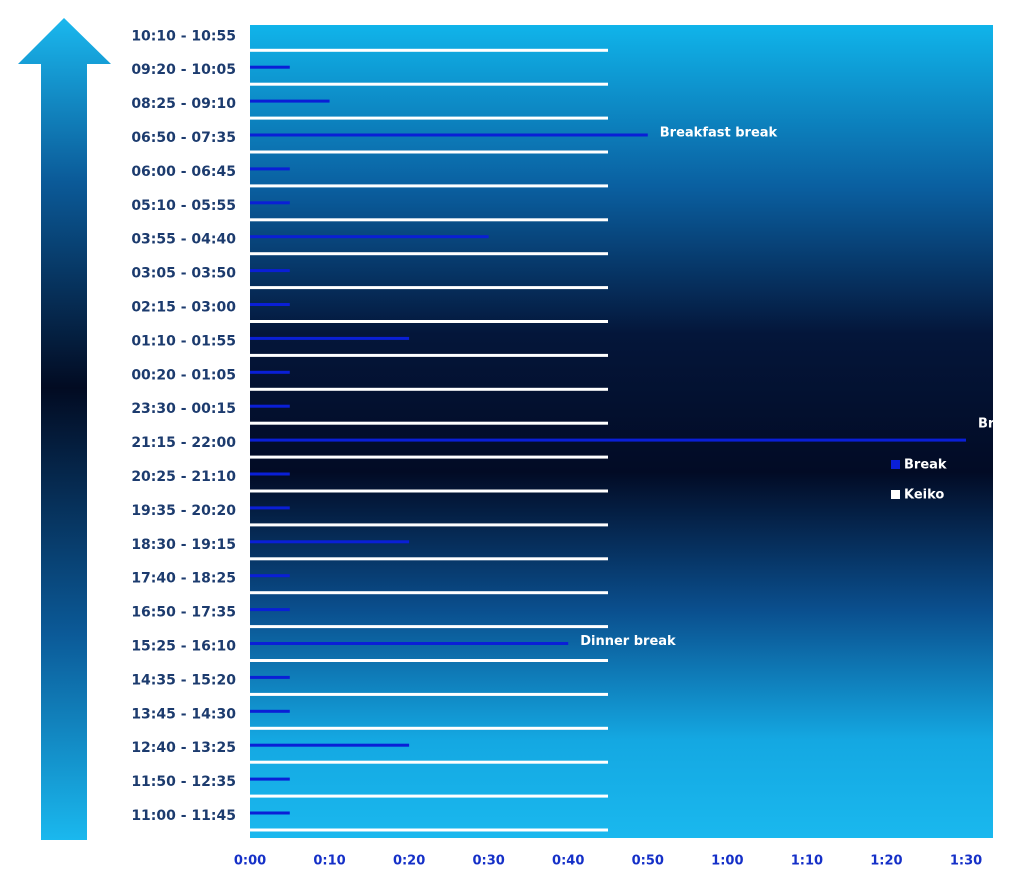 Image resolution: width=1022 pixels, height=889 pixels. I want to click on y-tick-label: 23:30 - 00:15, so click(183, 409).